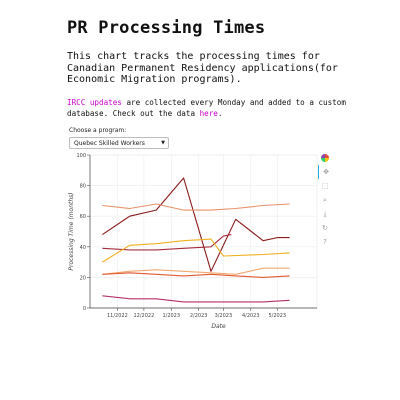 This screenshot has width=400, height=400. Describe the element at coordinates (83, 187) in the screenshot. I see `y-tick-label: 80` at that location.